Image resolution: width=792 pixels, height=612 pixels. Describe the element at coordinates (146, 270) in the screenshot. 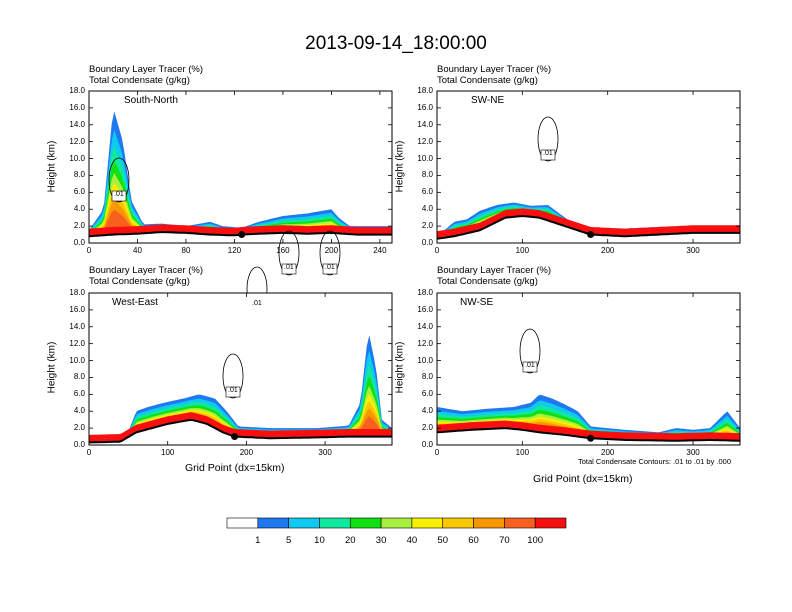

I see `panel3-title-line1: Boundary Layer Tracer (%)` at that location.